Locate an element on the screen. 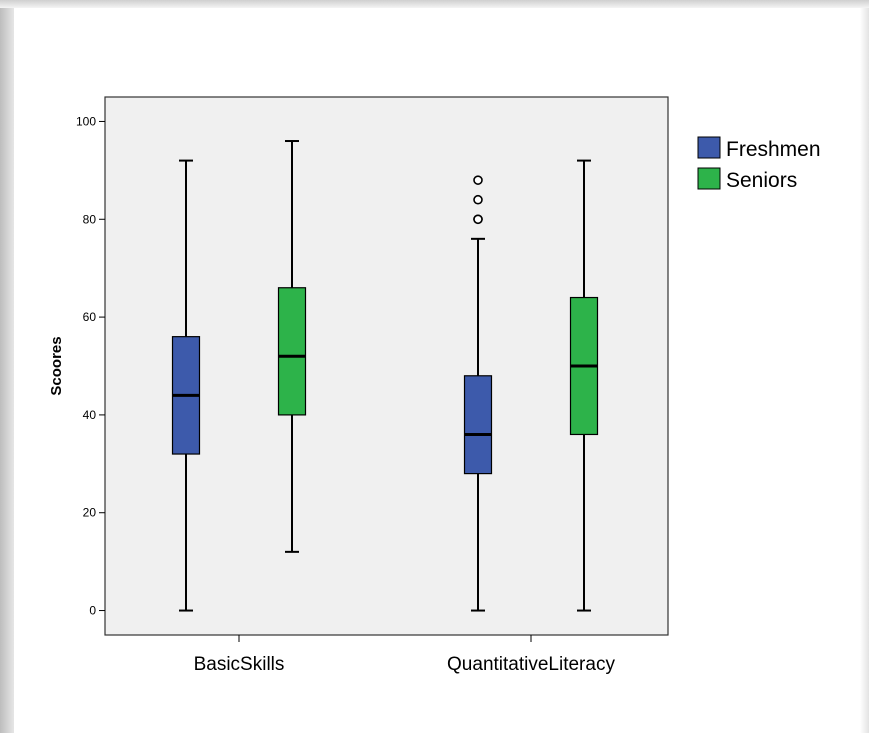 The width and height of the screenshot is (869, 733). y-axis: 0 20 40 60 80 100 is located at coordinates (90, 366).